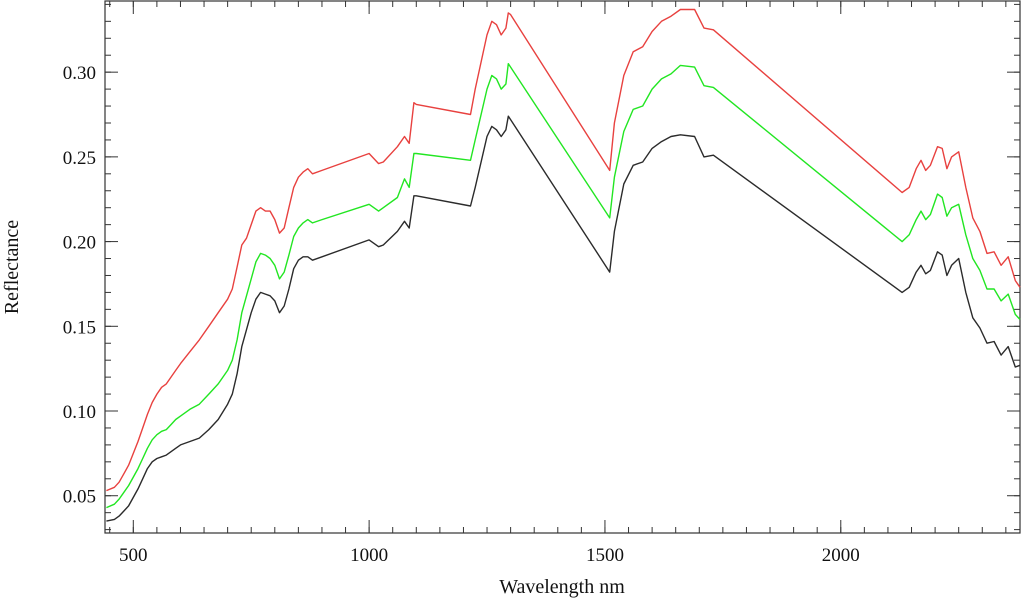  I want to click on x-tick-label: 500, so click(133, 555).